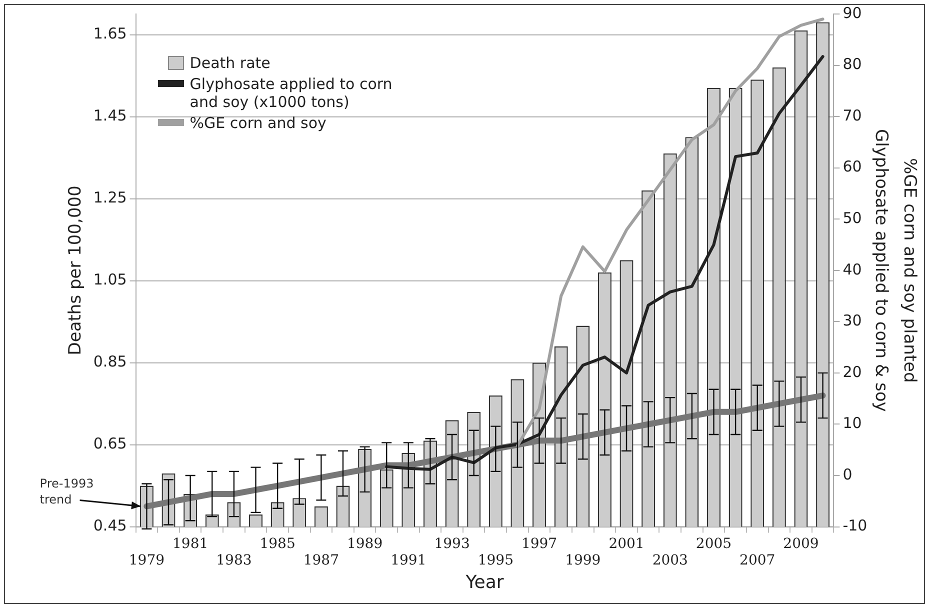 The width and height of the screenshot is (931, 610). What do you see at coordinates (847, 474) in the screenshot?
I see `y2-tick-label: 0` at bounding box center [847, 474].